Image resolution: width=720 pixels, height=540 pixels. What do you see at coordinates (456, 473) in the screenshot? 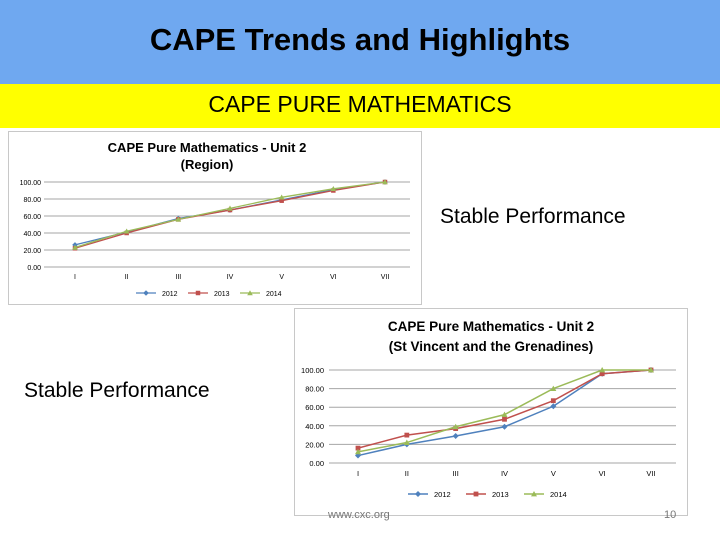
I see `svg-chart-x-tick-label: III` at bounding box center [456, 473].